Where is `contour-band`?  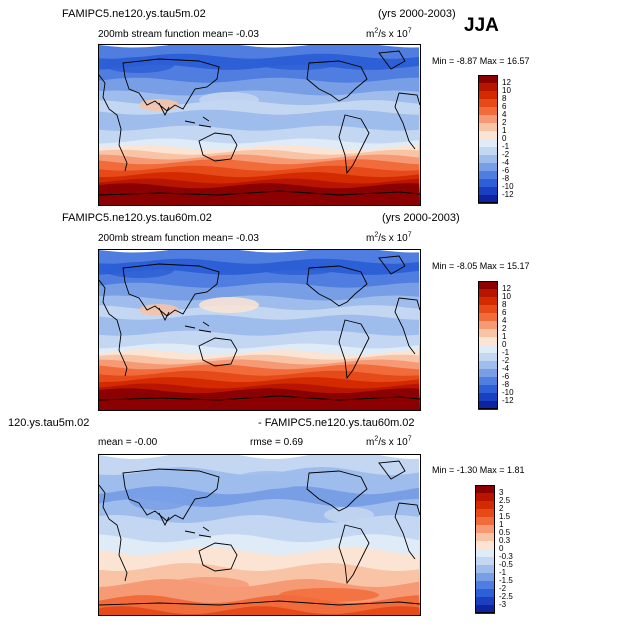 contour-band is located at coordinates (259, 194).